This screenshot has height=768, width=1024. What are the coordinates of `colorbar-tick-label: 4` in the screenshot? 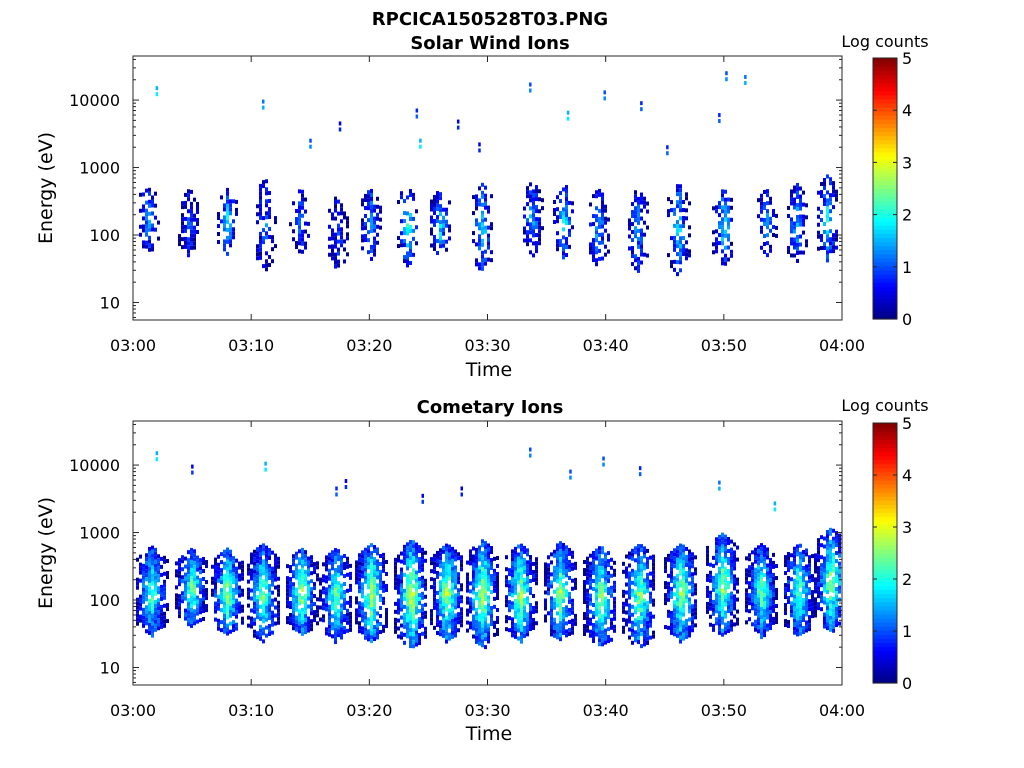 It's located at (907, 110).